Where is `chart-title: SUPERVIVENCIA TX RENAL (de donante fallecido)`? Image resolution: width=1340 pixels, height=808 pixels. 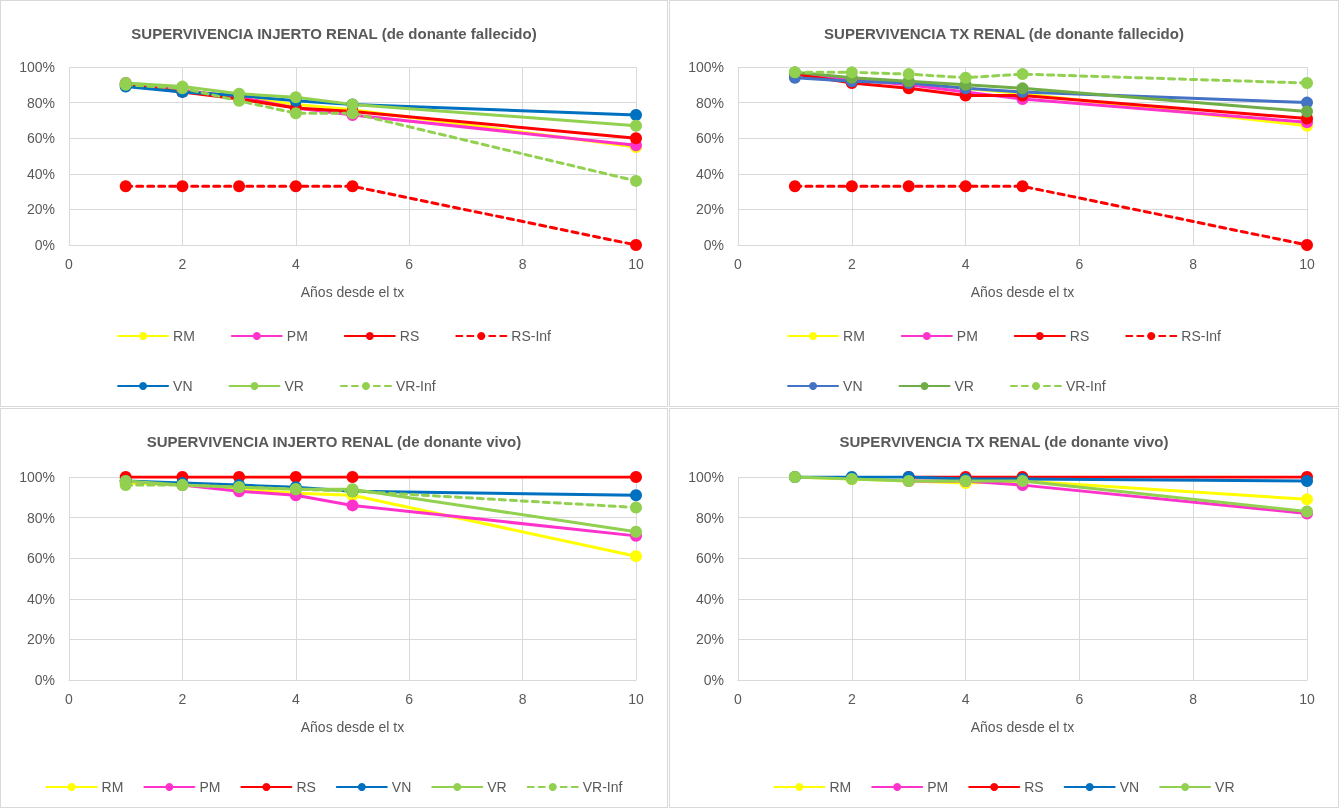
chart-title: SUPERVIVENCIA TX RENAL (de donante fallecido) is located at coordinates (1004, 33).